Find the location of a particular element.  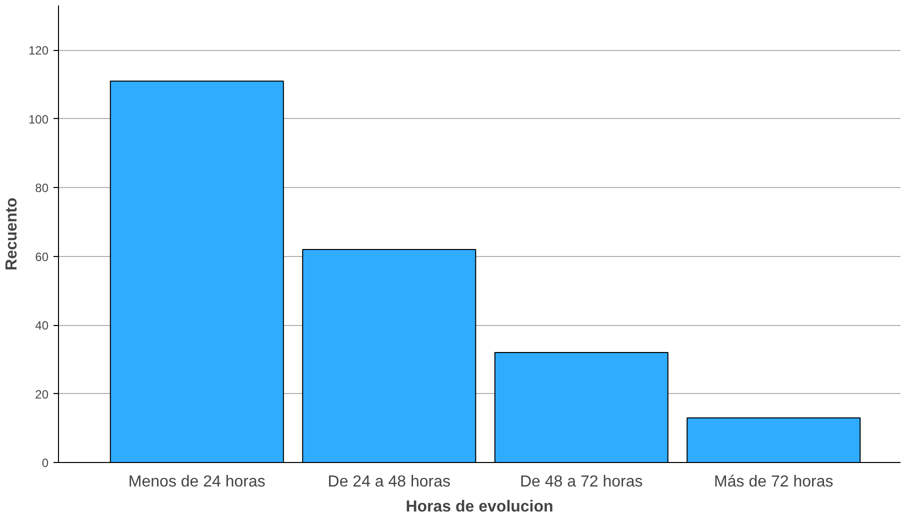

y-tick-label: 100 is located at coordinates (38, 119).